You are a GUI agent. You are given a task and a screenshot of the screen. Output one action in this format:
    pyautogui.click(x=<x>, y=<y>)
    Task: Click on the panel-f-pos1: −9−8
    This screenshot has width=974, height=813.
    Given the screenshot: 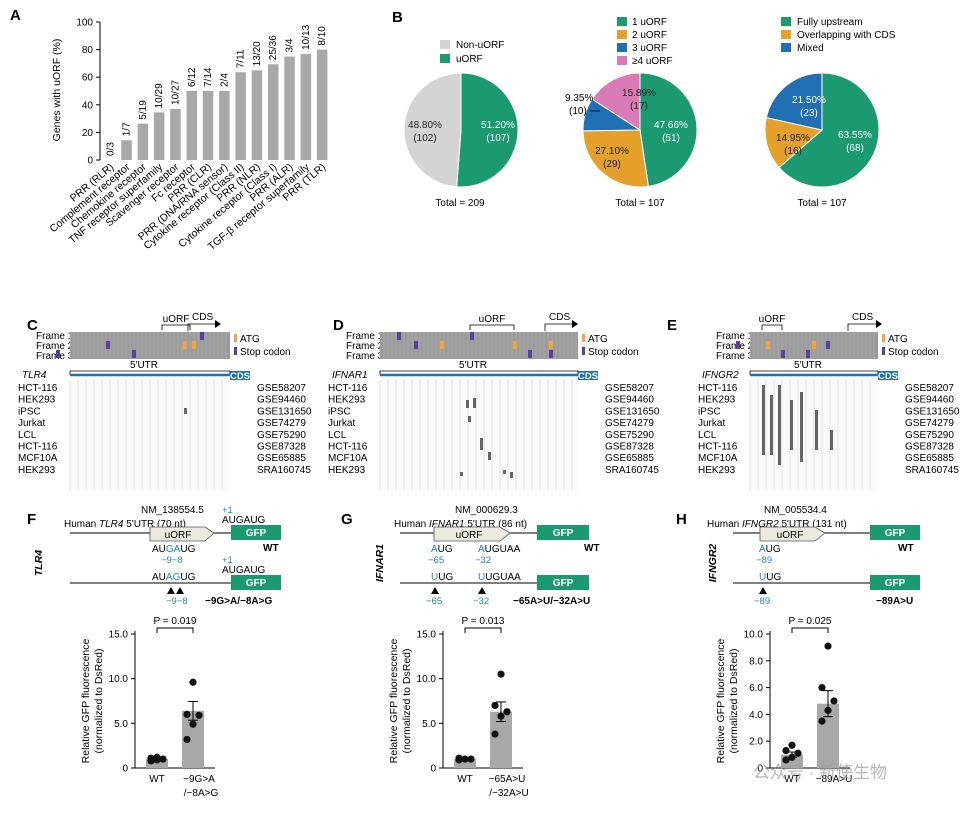 What is the action you would take?
    pyautogui.click(x=172, y=560)
    